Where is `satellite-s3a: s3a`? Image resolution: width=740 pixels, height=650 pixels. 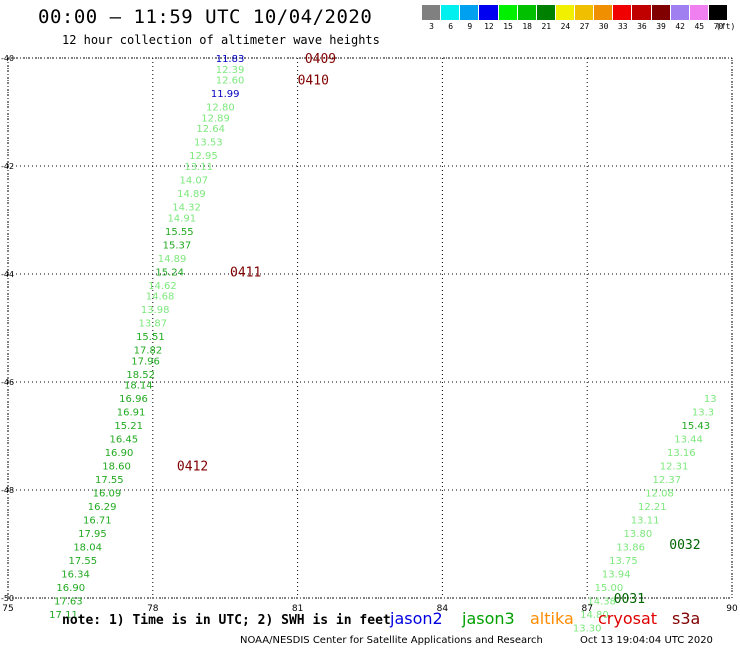
satellite-s3a: s3a is located at coordinates (686, 618).